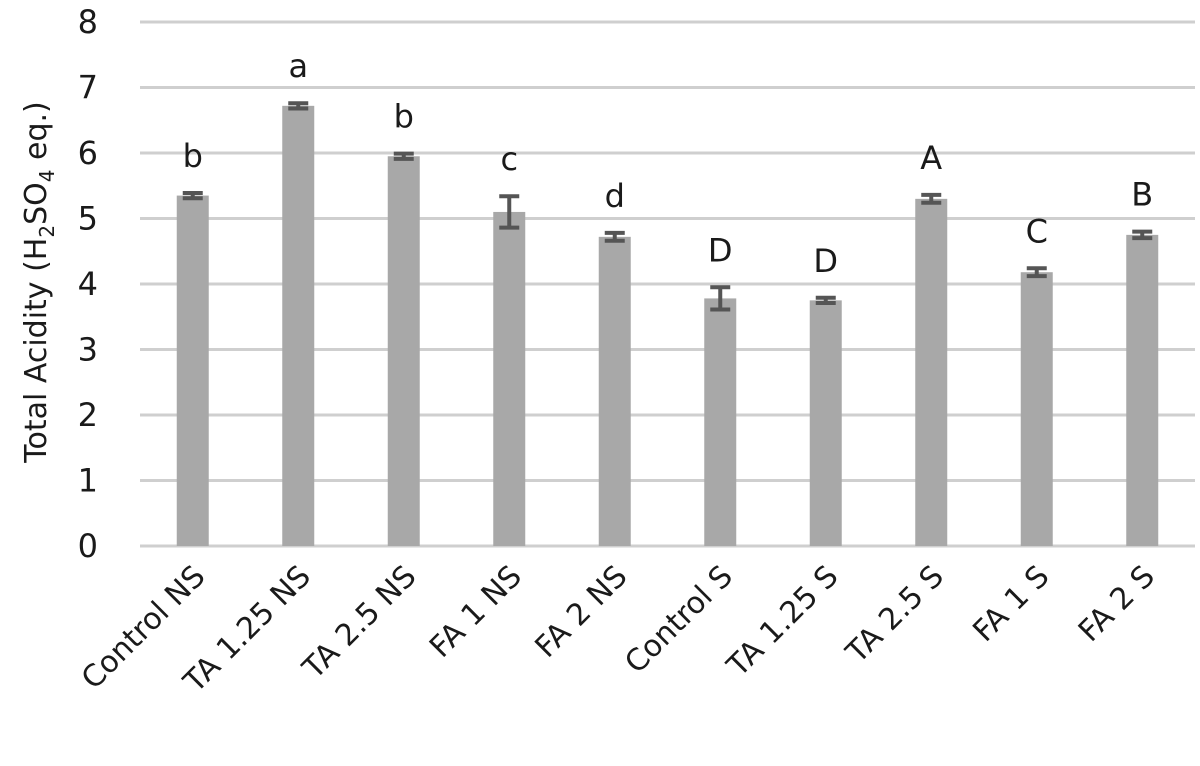 This screenshot has width=1200, height=766. I want to click on x-tick-label: FA 1 S, so click(1011, 604).